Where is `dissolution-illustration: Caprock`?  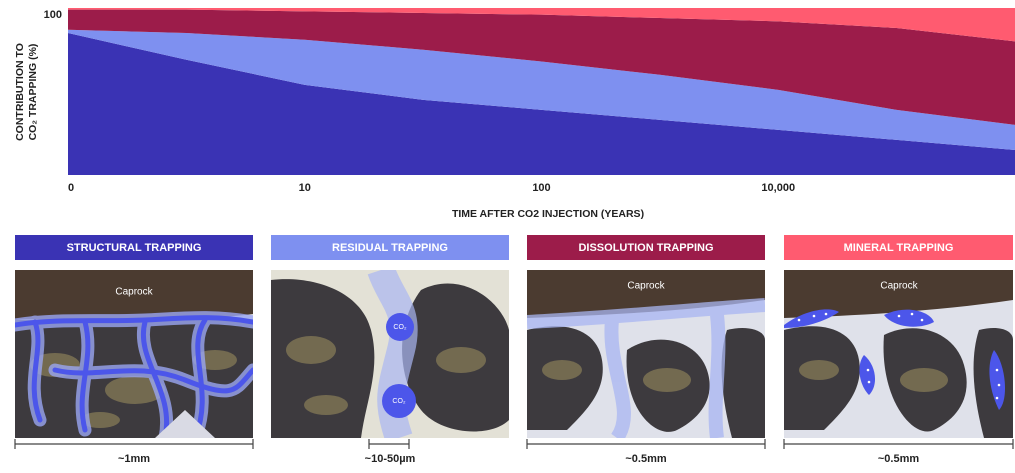 dissolution-illustration: Caprock is located at coordinates (646, 354).